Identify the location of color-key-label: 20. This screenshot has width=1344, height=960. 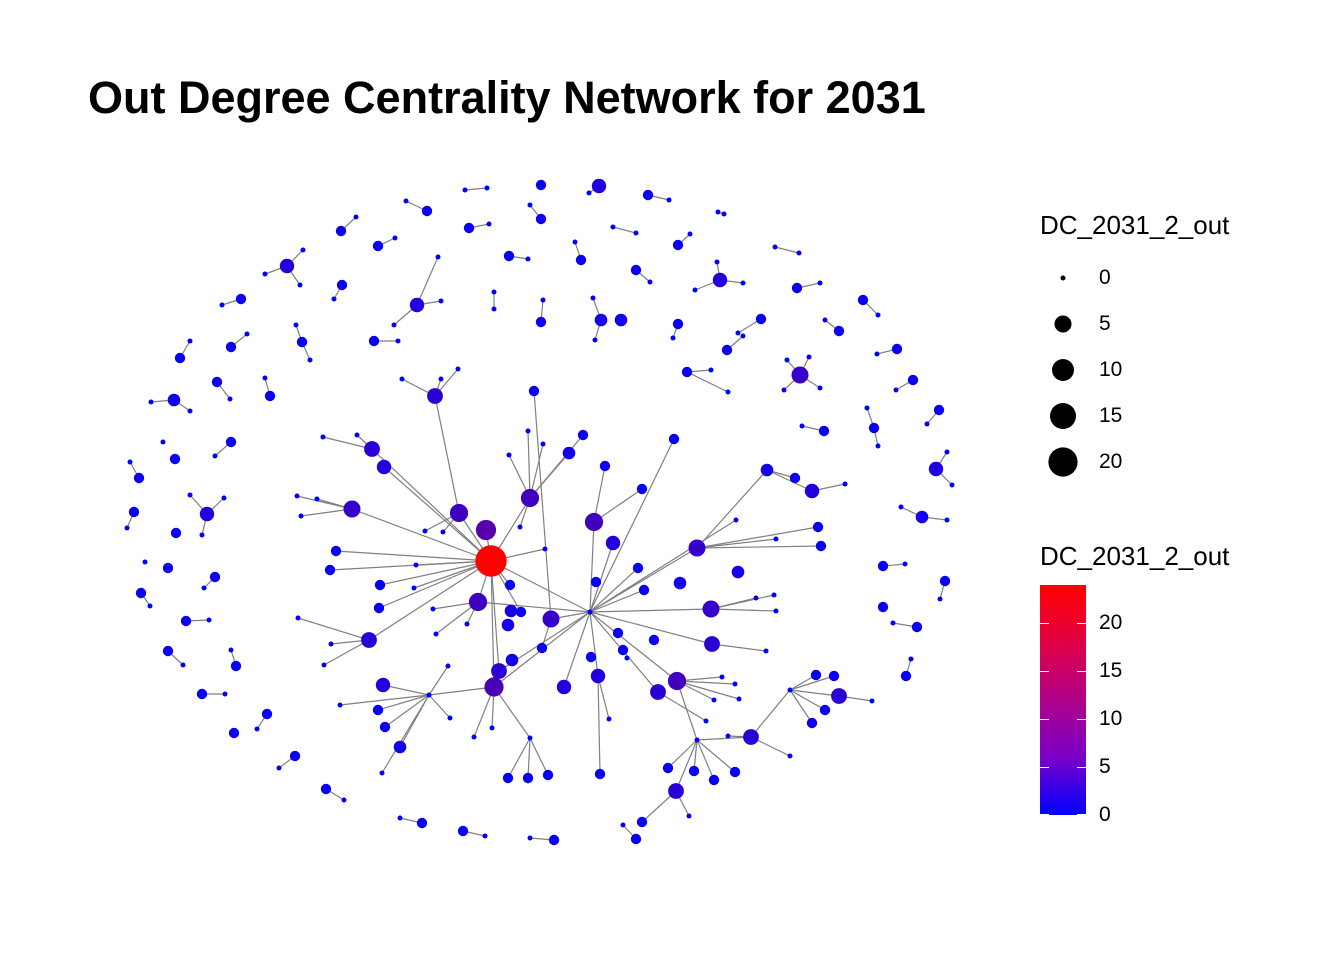
(1111, 623).